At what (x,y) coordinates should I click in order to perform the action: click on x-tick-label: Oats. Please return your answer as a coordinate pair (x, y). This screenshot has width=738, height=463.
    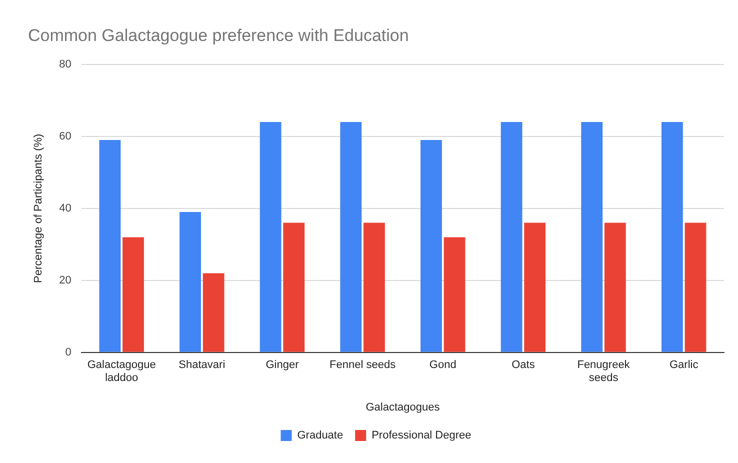
    Looking at the image, I should click on (524, 365).